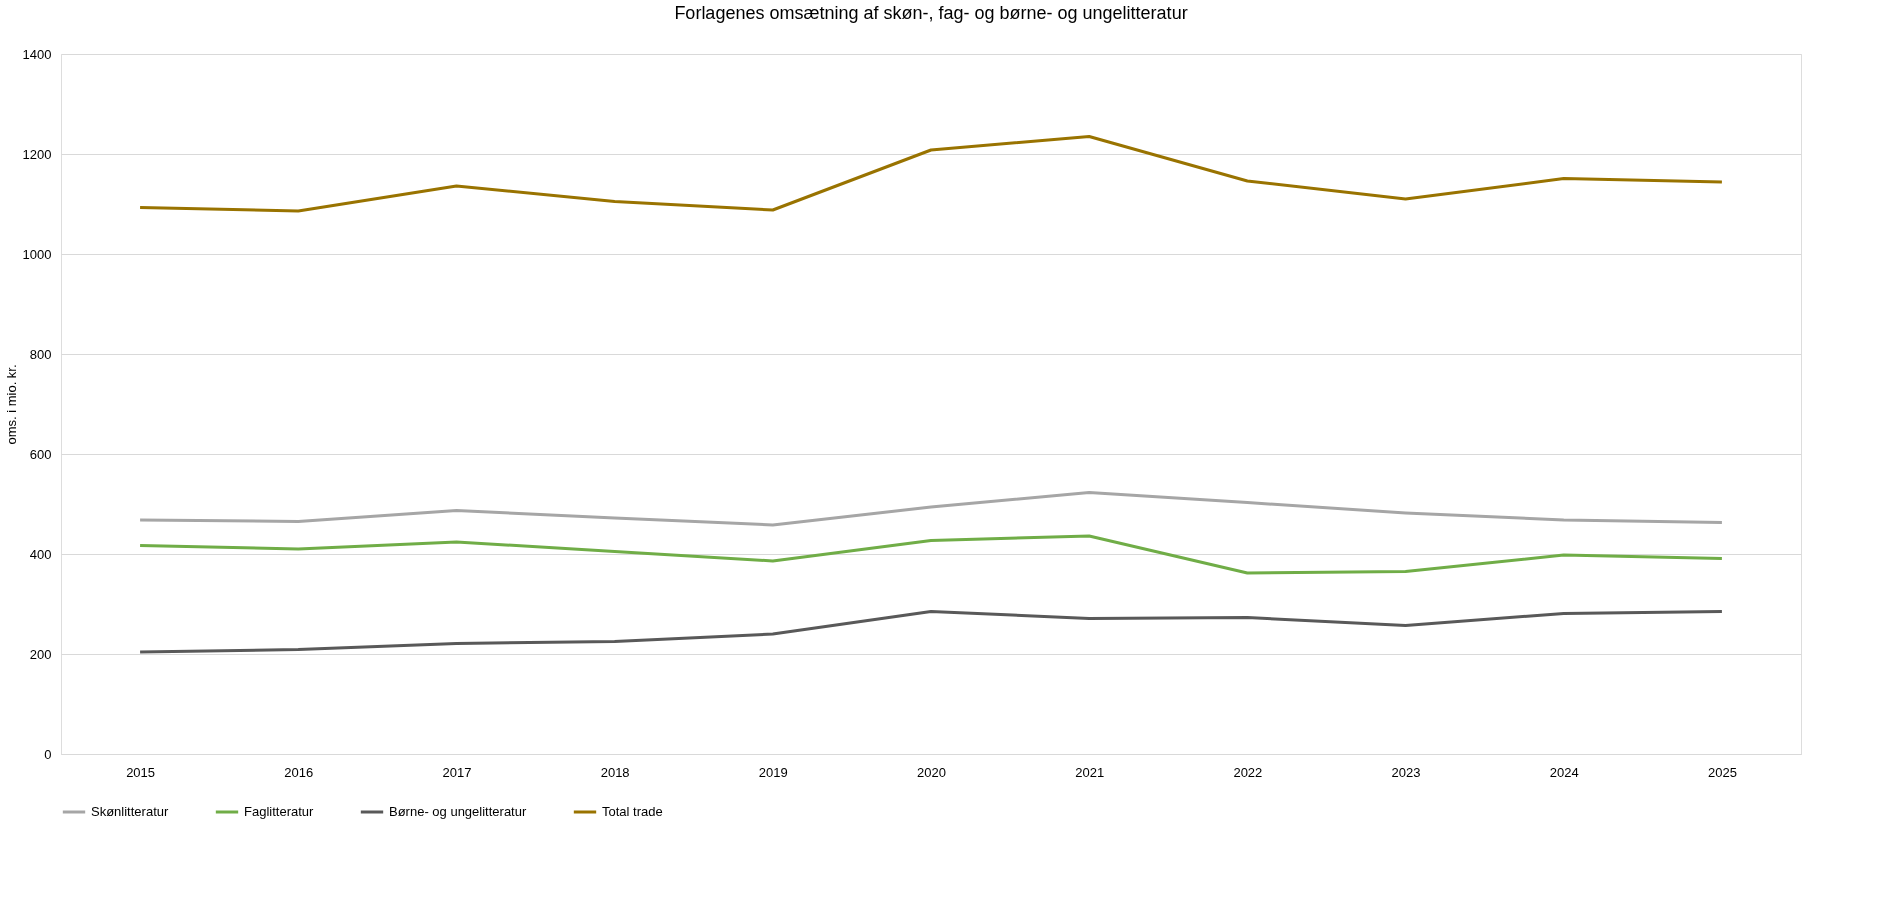 The width and height of the screenshot is (1885, 909). Describe the element at coordinates (1090, 772) in the screenshot. I see `x-tick-label: 2021` at that location.